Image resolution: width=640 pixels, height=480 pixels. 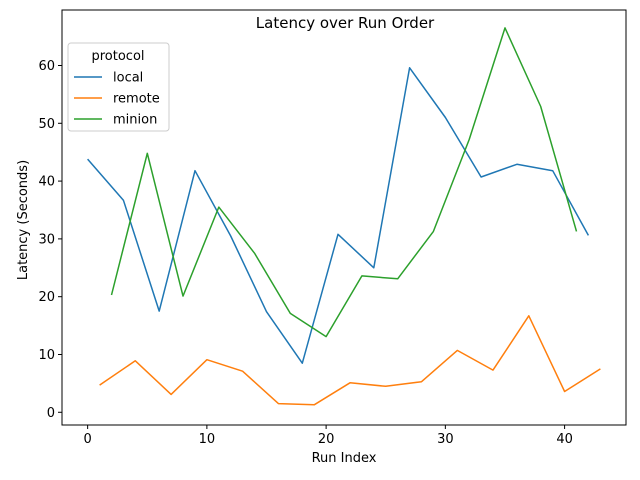 I want to click on y-axis-label: Latency (Seconds), so click(x=23, y=220).